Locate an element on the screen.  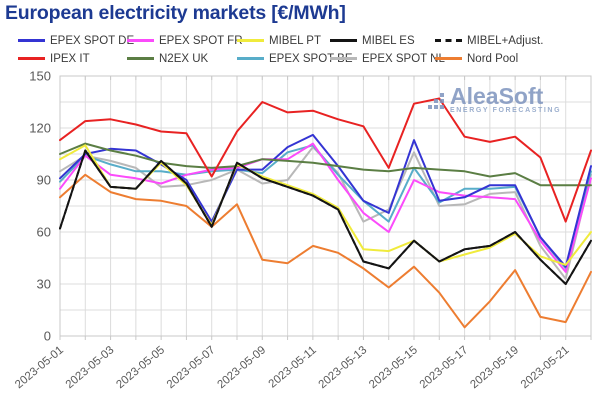
legend-item-mibel-pt: MIBEL PT is located at coordinates (279, 40).